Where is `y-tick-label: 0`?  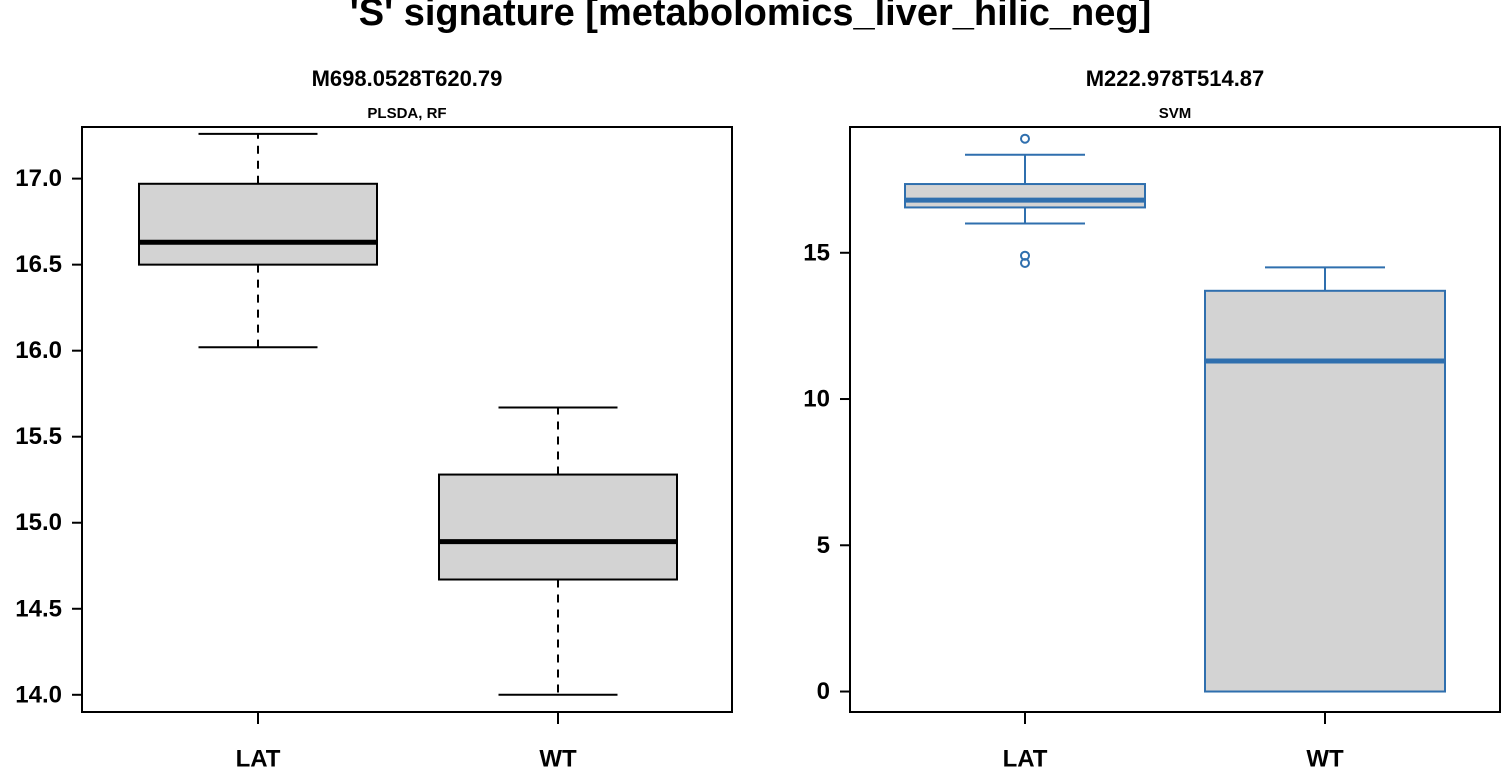 y-tick-label: 0 is located at coordinates (823, 691).